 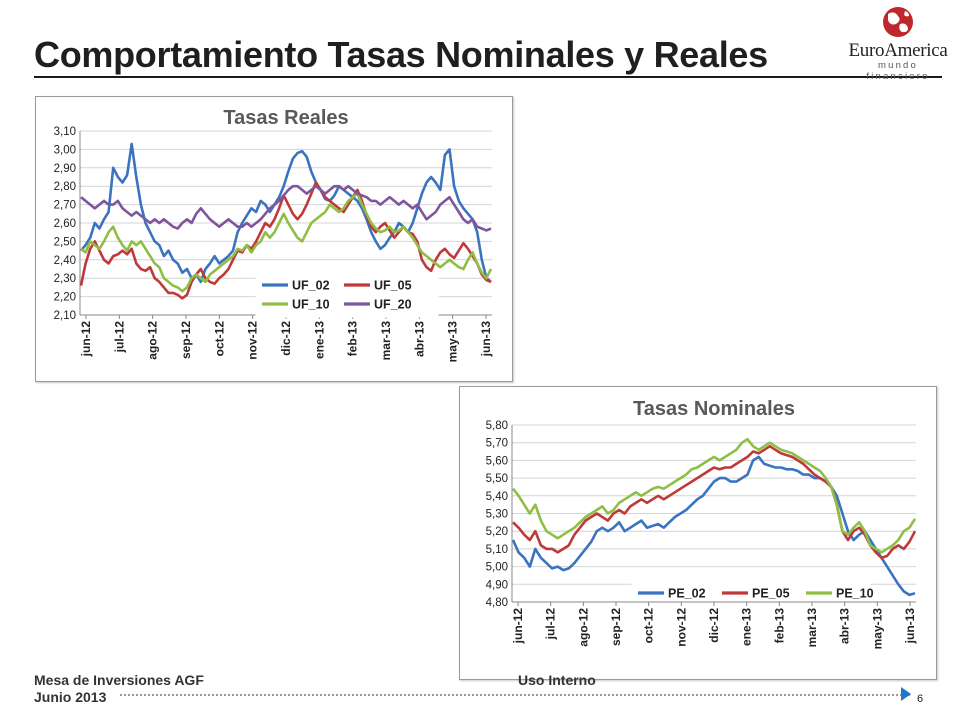 What do you see at coordinates (515, 695) in the screenshot?
I see `footer-dotted-line` at bounding box center [515, 695].